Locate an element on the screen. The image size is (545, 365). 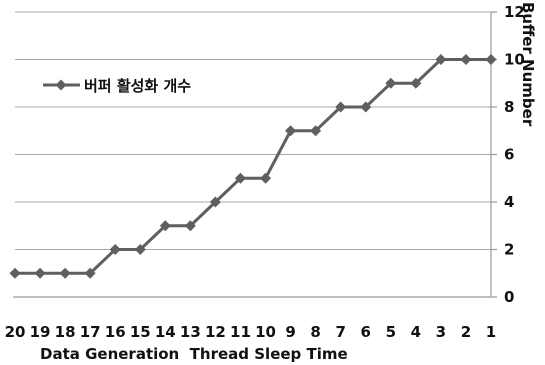
legend: 버퍼 활성화 개수 is located at coordinates (117, 86).